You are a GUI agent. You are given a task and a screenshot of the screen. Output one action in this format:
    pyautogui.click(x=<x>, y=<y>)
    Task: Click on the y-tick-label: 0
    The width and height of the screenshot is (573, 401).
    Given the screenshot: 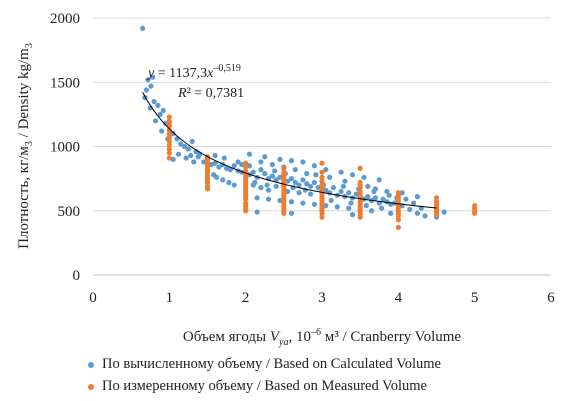 What is the action you would take?
    pyautogui.click(x=77, y=276)
    